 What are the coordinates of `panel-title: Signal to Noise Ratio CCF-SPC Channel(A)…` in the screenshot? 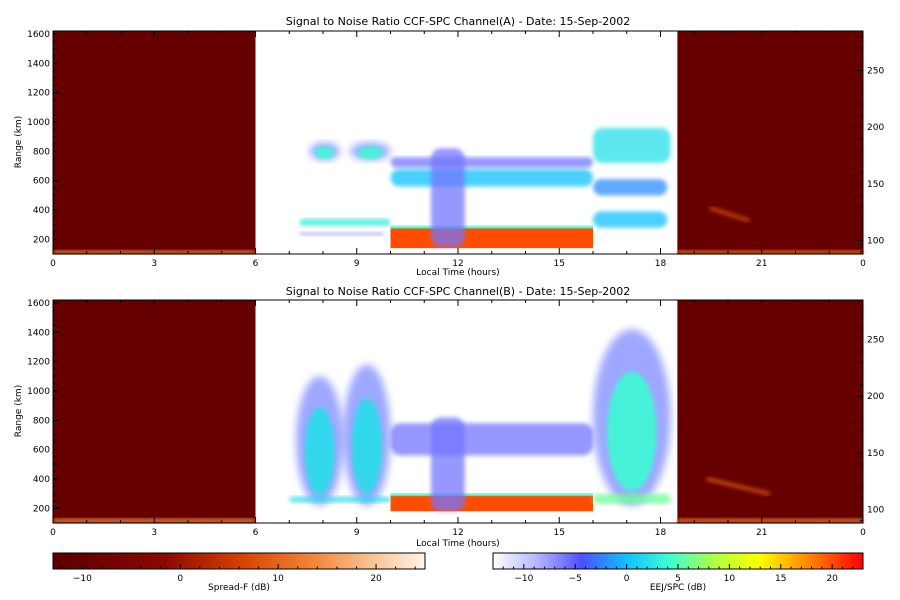 It's located at (458, 21).